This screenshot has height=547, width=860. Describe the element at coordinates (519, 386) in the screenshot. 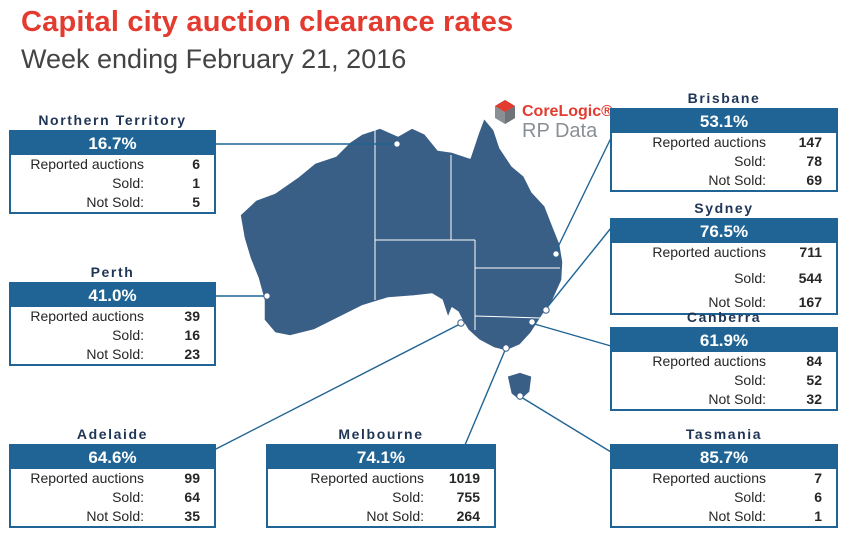

I see `tasmania-shape` at that location.